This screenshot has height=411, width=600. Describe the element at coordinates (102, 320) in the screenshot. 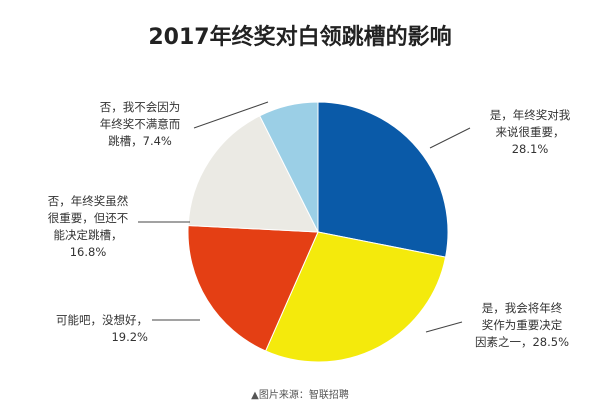

I see `slice-label-line: 可能吧，没想好，` at that location.